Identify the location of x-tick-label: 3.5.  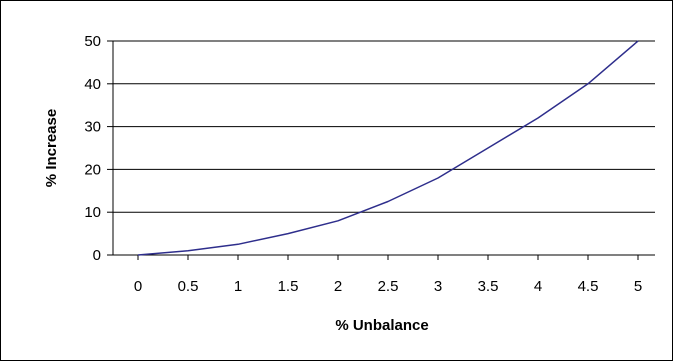
(488, 286).